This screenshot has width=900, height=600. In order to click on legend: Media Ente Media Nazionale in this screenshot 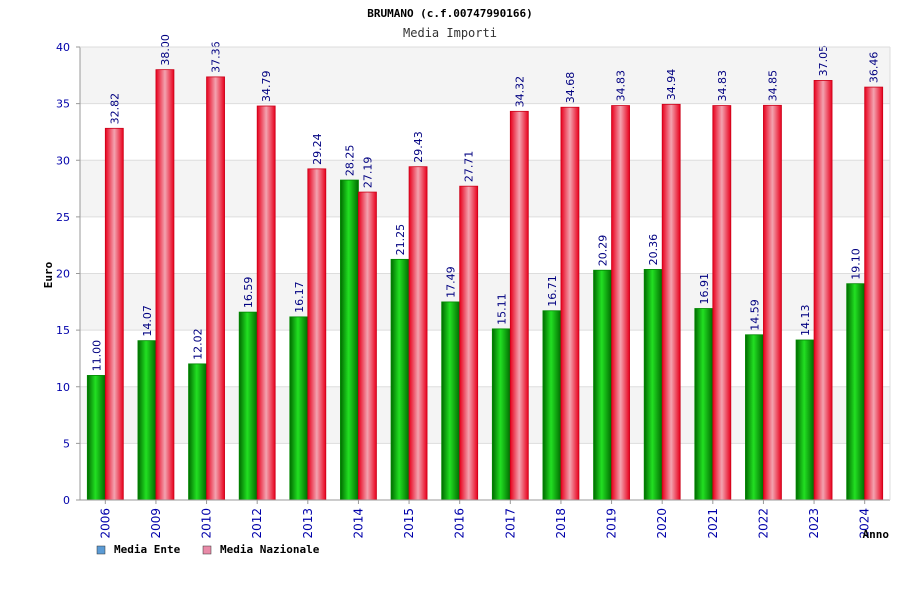, I will do `click(208, 549)`.